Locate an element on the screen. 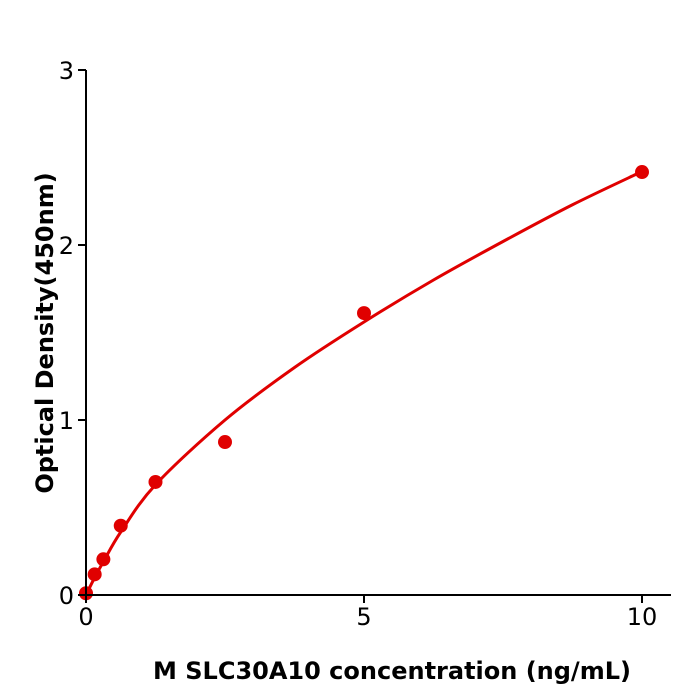 The width and height of the screenshot is (700, 700). y-axis-label: Optical Density(450nm) is located at coordinates (45, 332).